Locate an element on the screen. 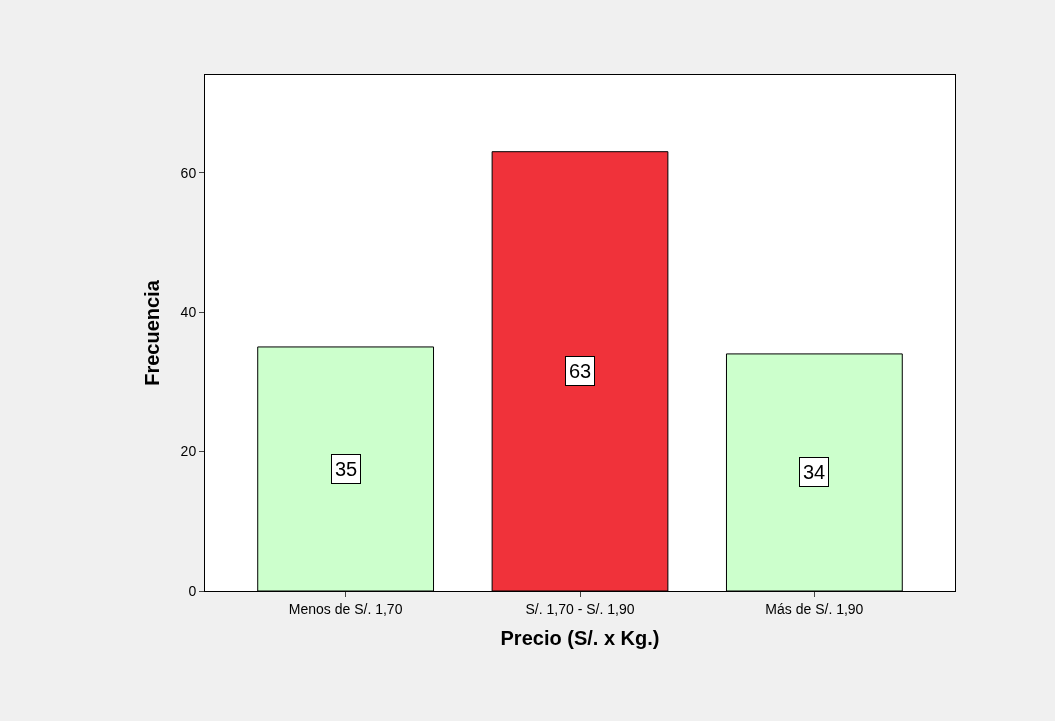 This screenshot has width=1055, height=721. x-tick-label: Más de S/. 1,90 is located at coordinates (814, 608).